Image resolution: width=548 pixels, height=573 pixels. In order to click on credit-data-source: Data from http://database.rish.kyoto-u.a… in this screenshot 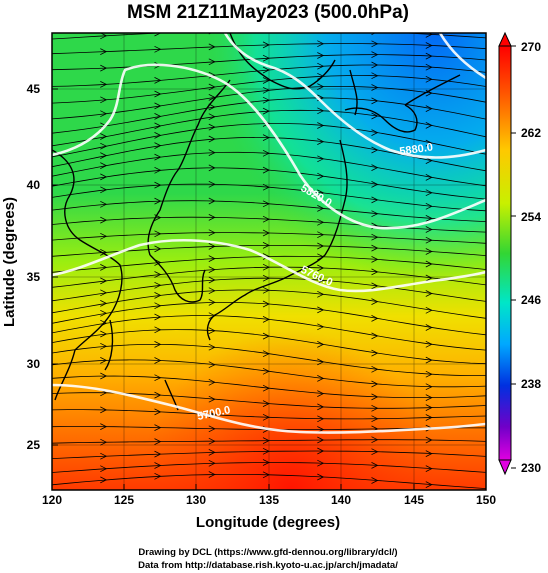, I will do `click(268, 565)`.